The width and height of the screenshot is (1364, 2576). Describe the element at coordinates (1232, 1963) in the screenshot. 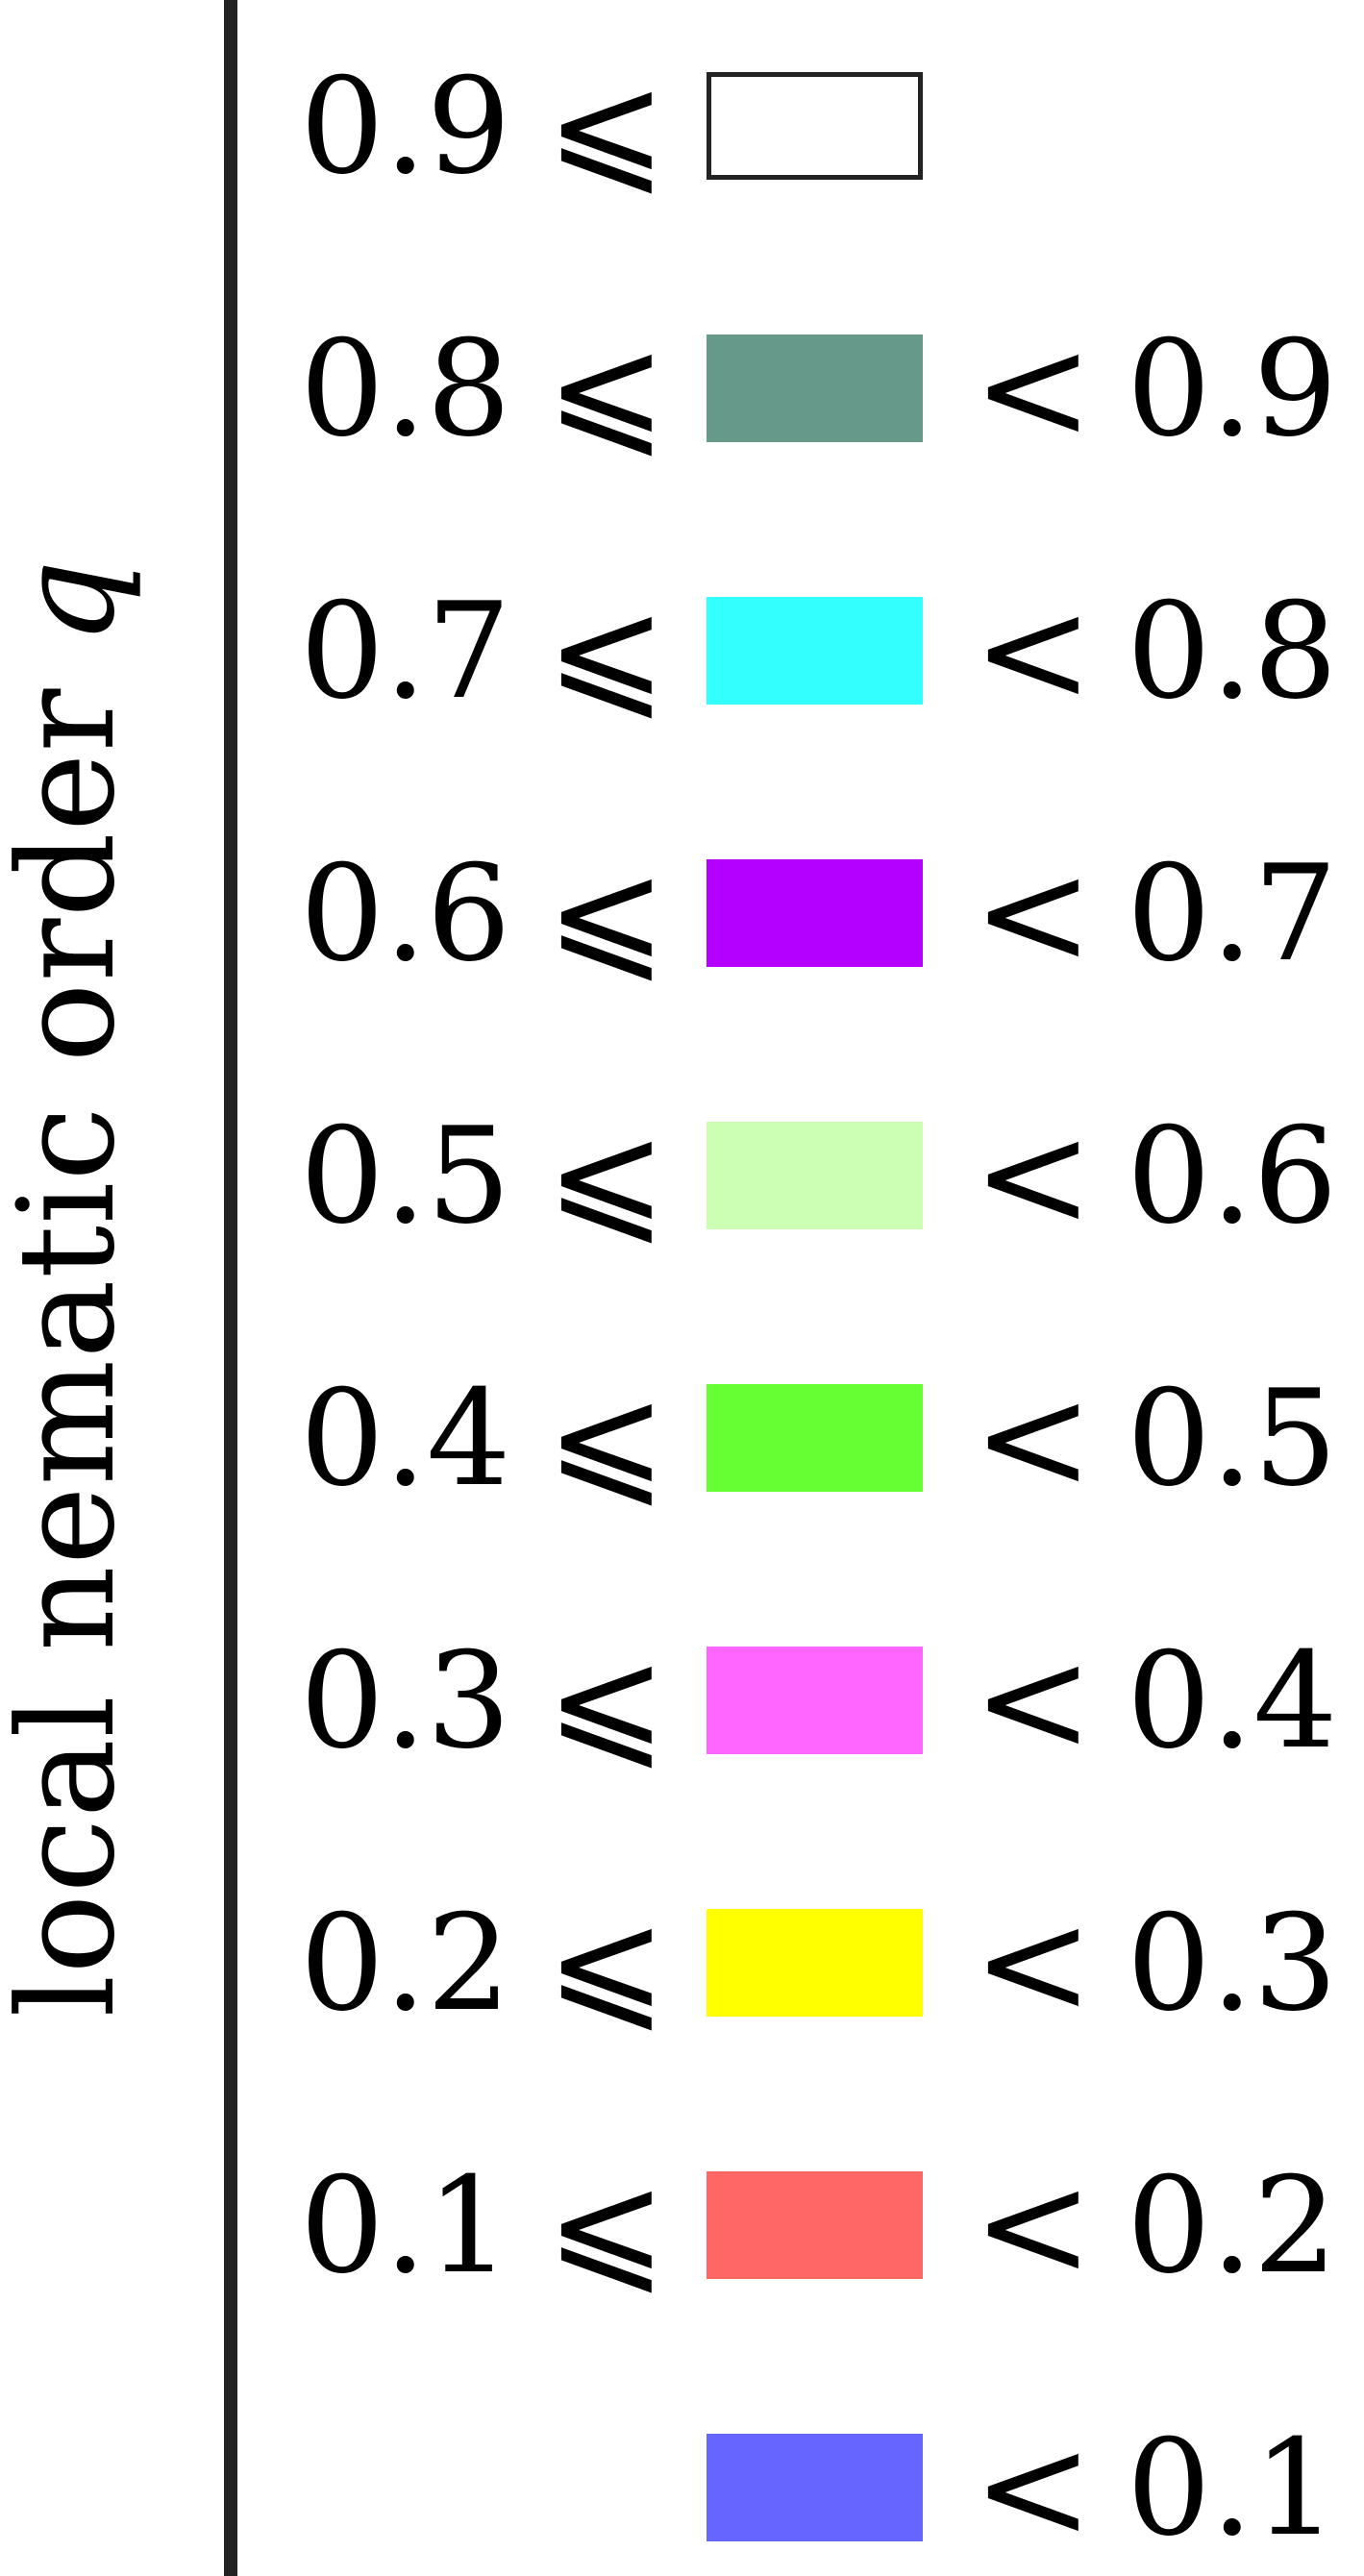

I see `legend-item-upper-bound: 0.3` at that location.